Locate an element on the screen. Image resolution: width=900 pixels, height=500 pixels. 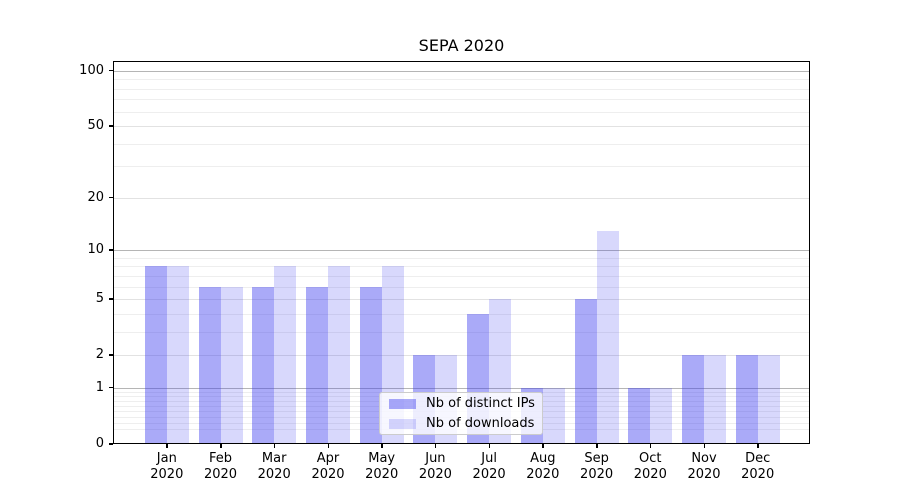
x-tick-oct is located at coordinates (650, 446).